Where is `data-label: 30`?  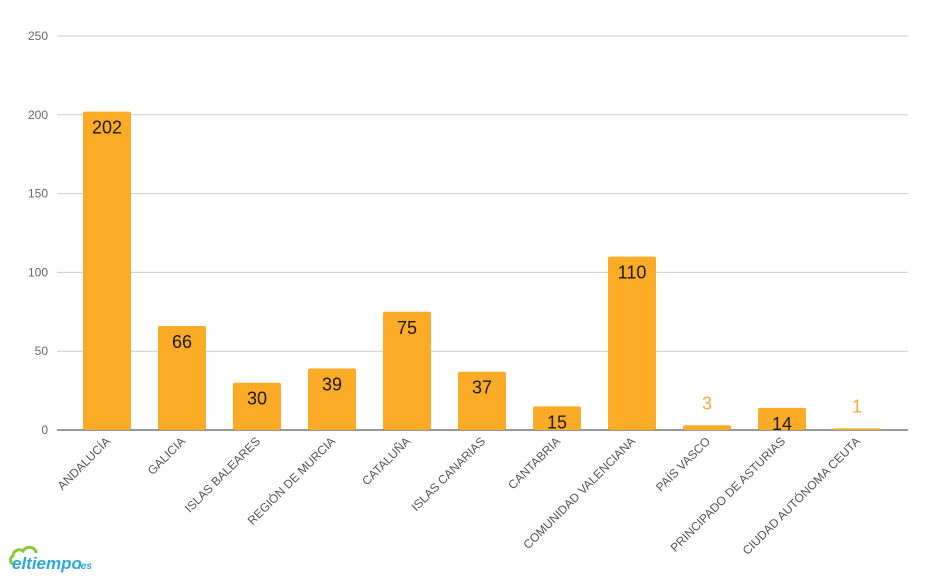 data-label: 30 is located at coordinates (257, 399).